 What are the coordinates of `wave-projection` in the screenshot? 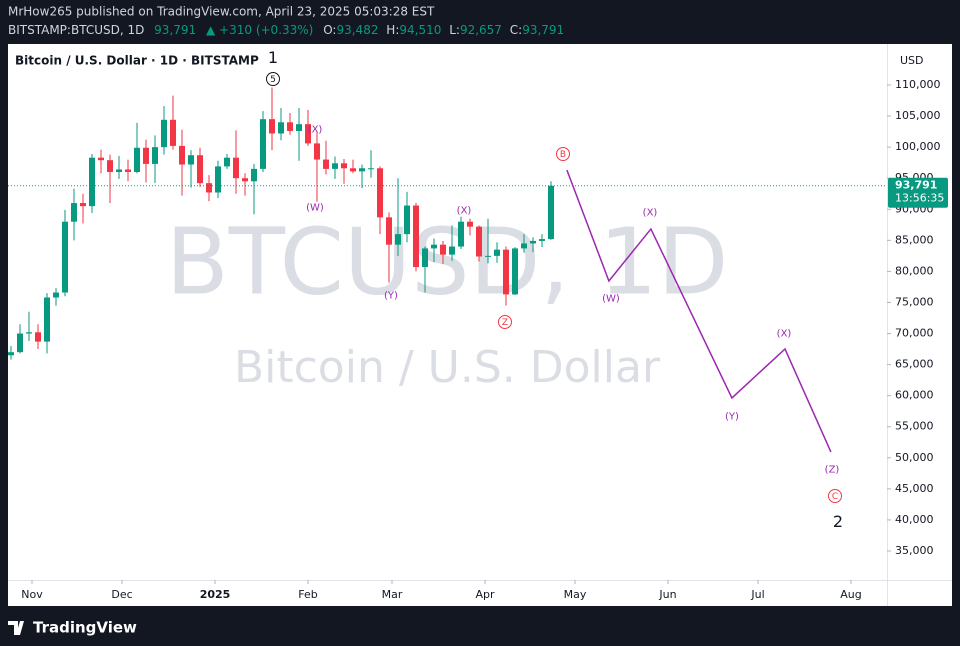 It's located at (699, 311).